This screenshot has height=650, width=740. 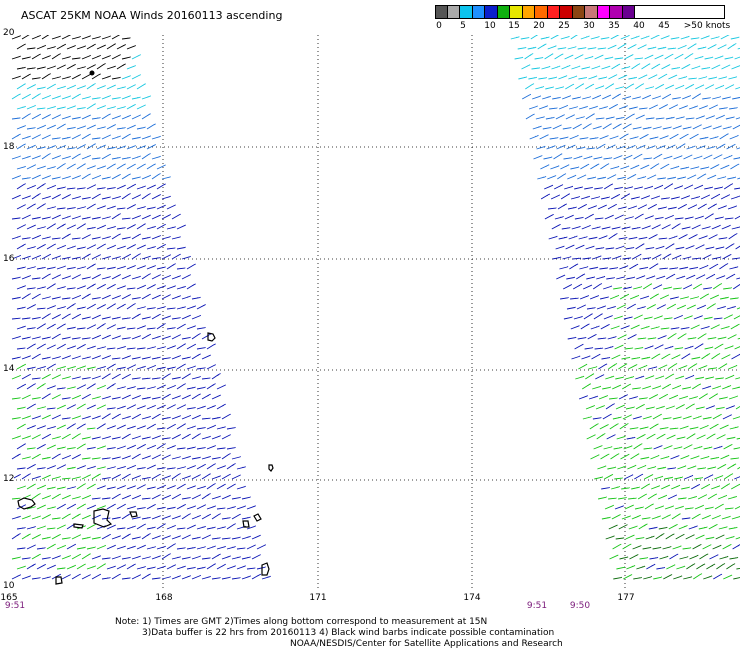 I want to click on legend-label-25: 25, so click(x=564, y=26).